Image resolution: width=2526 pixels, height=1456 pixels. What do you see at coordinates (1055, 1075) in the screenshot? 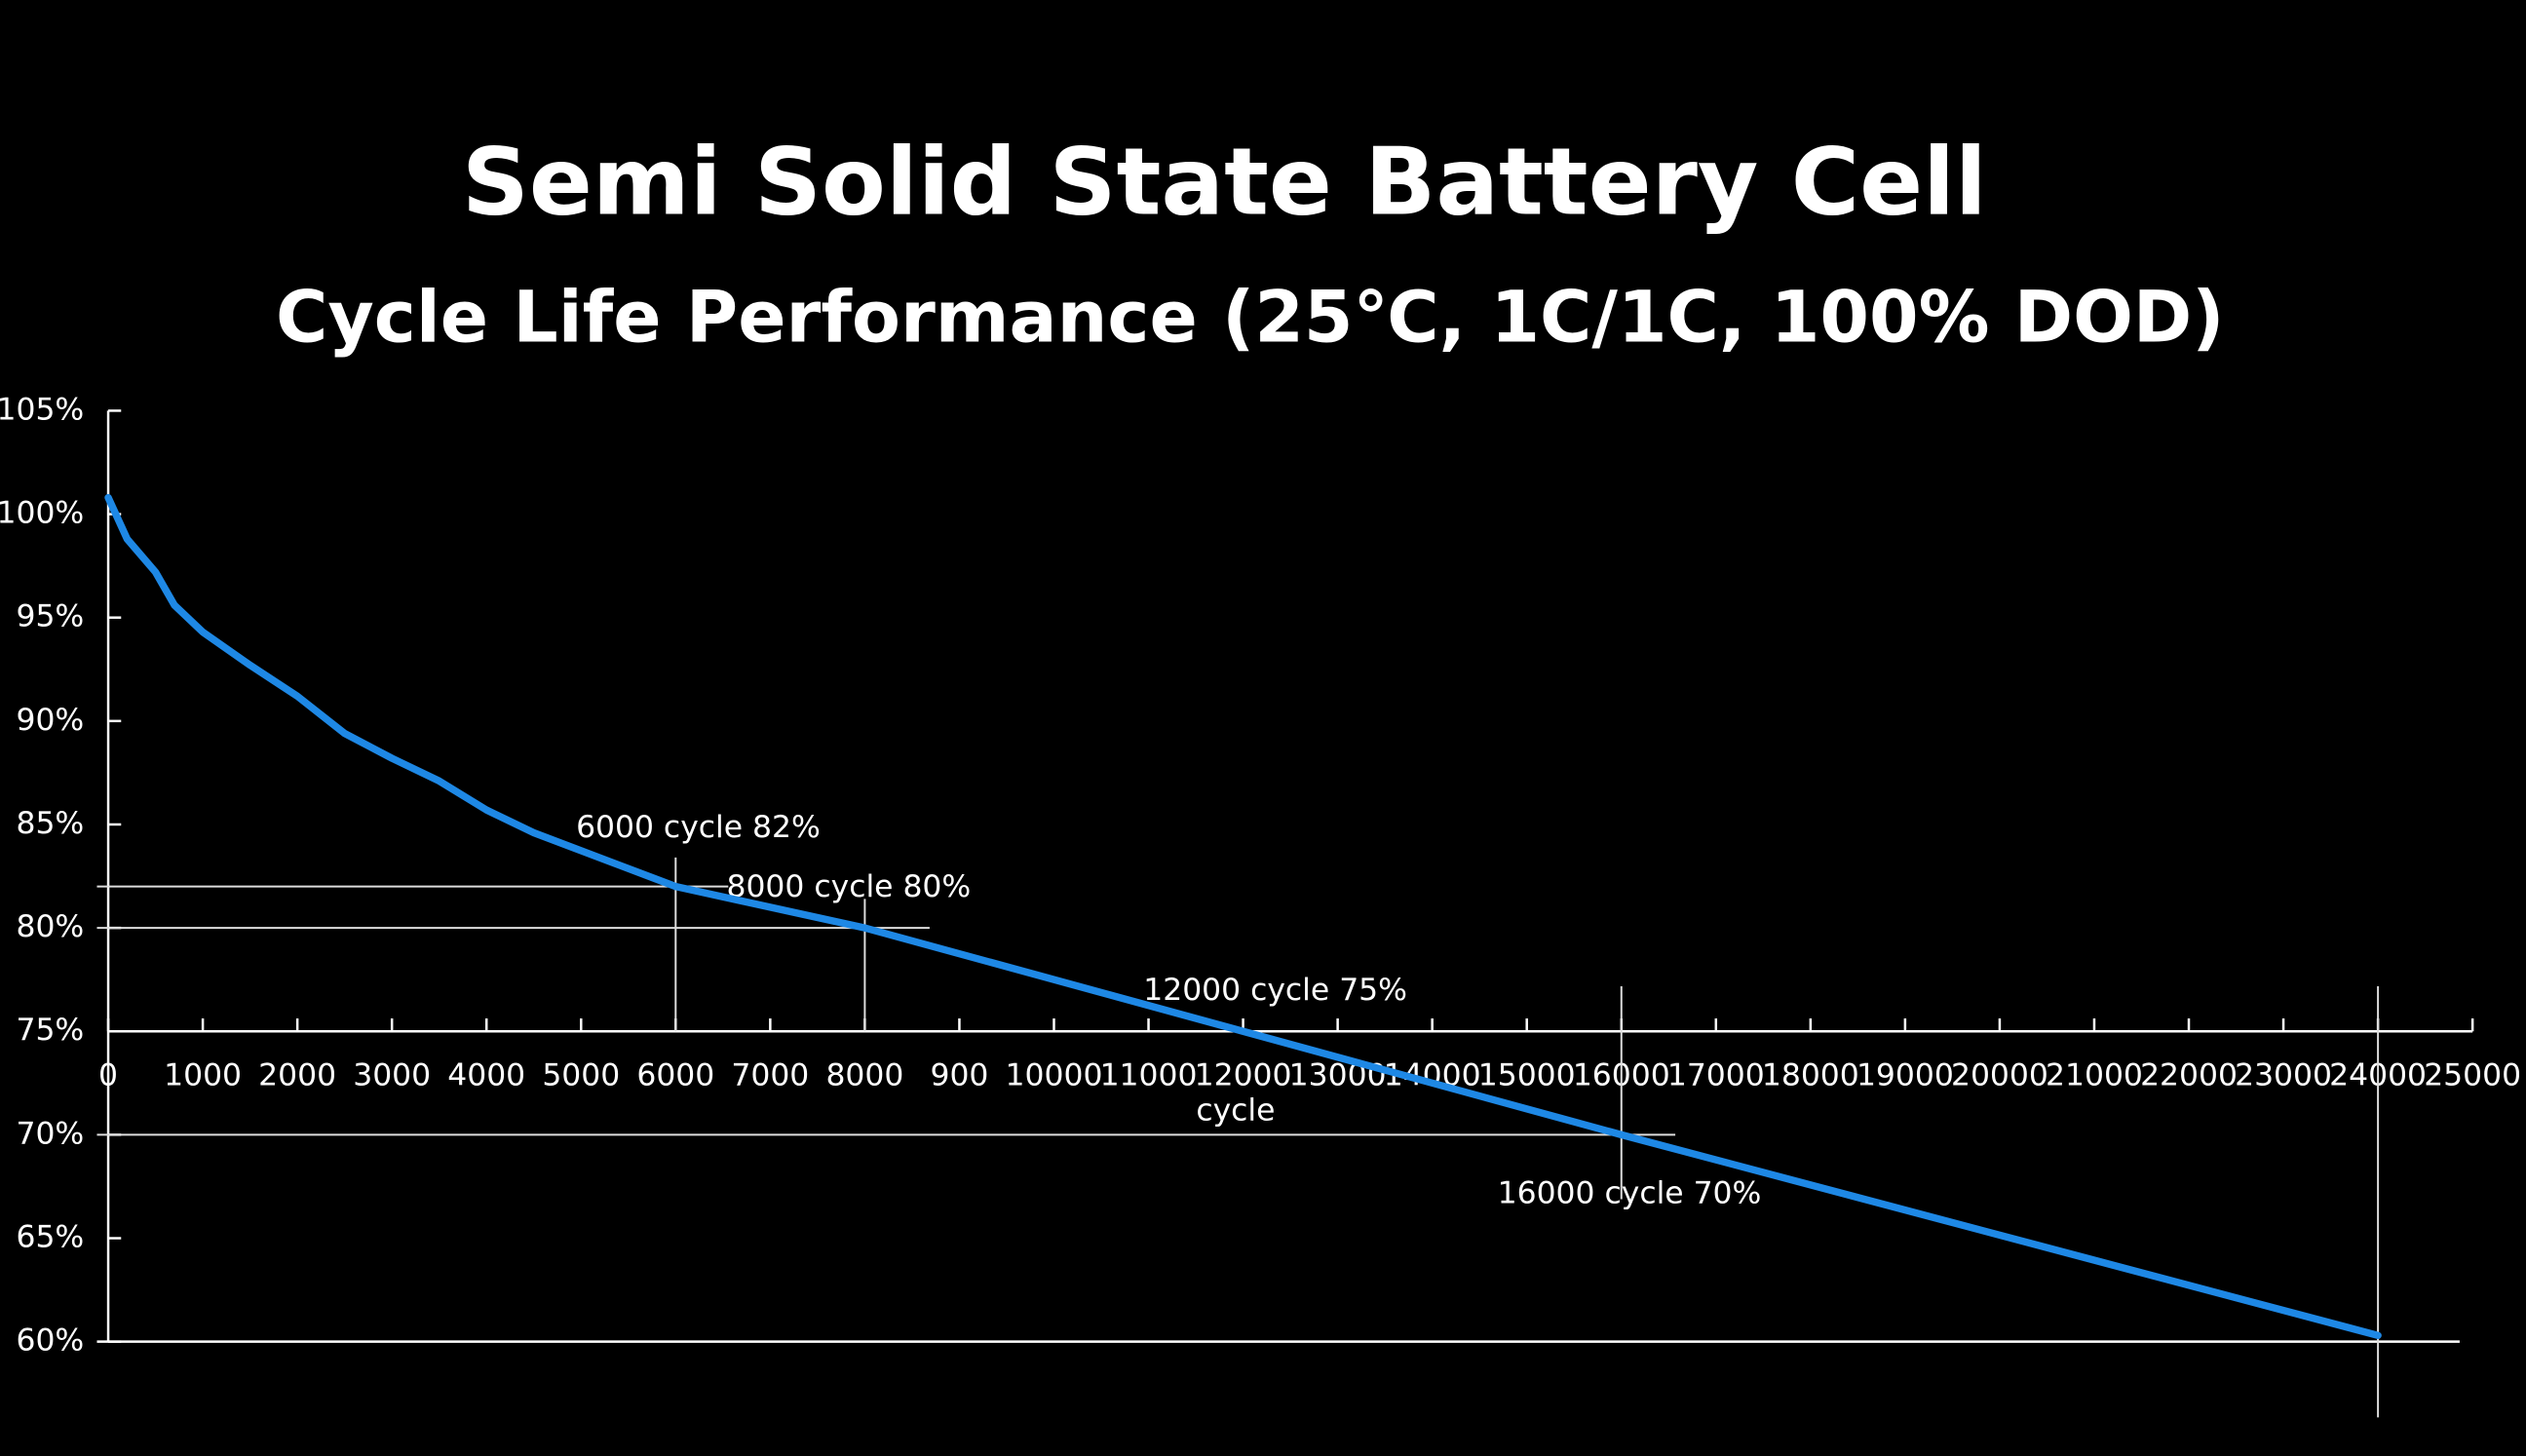
I see `x-tick-label: 10000` at bounding box center [1055, 1075].